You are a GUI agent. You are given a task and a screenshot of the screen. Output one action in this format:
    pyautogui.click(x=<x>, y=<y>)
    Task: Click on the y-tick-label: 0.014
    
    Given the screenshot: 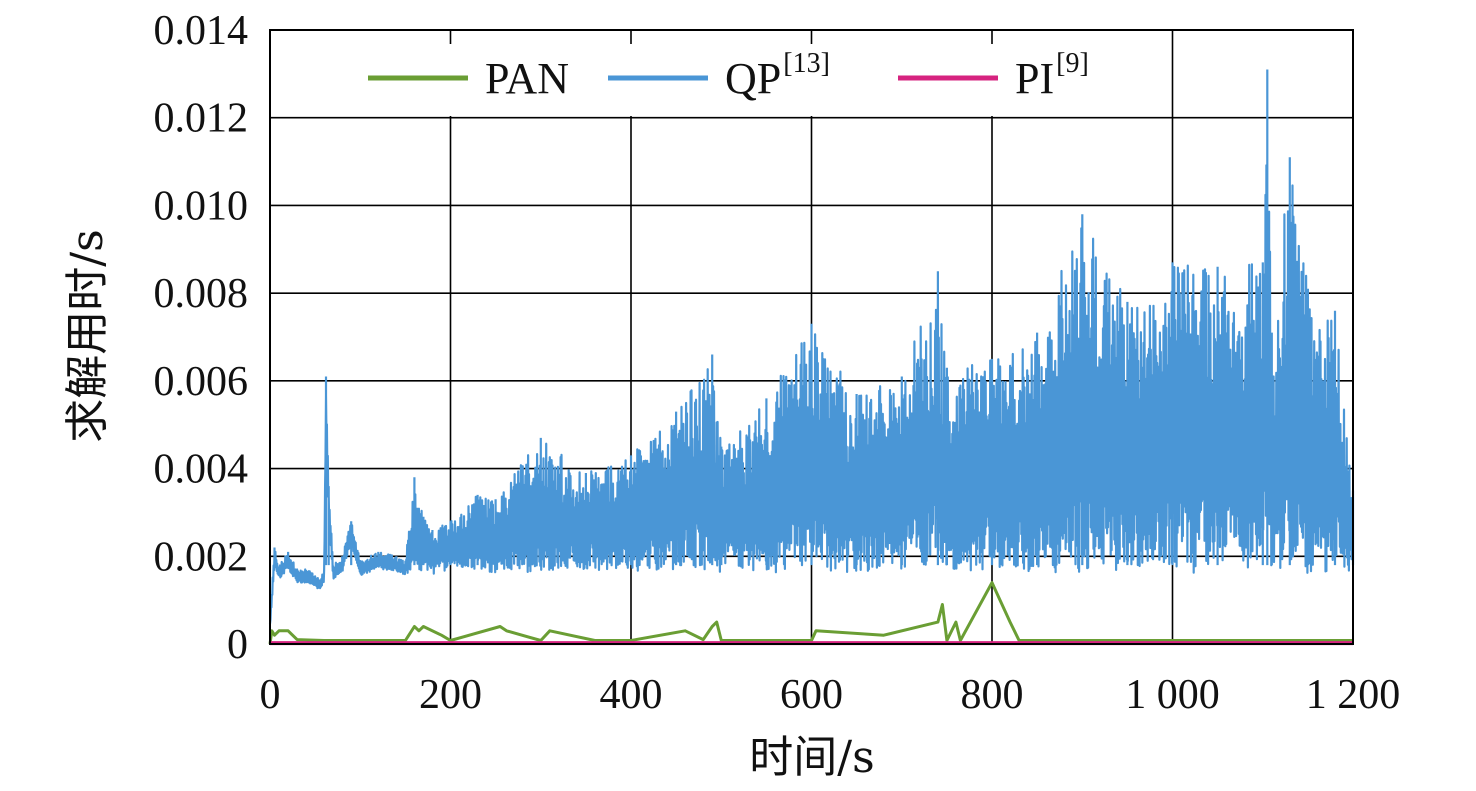 What is the action you would take?
    pyautogui.click(x=201, y=31)
    